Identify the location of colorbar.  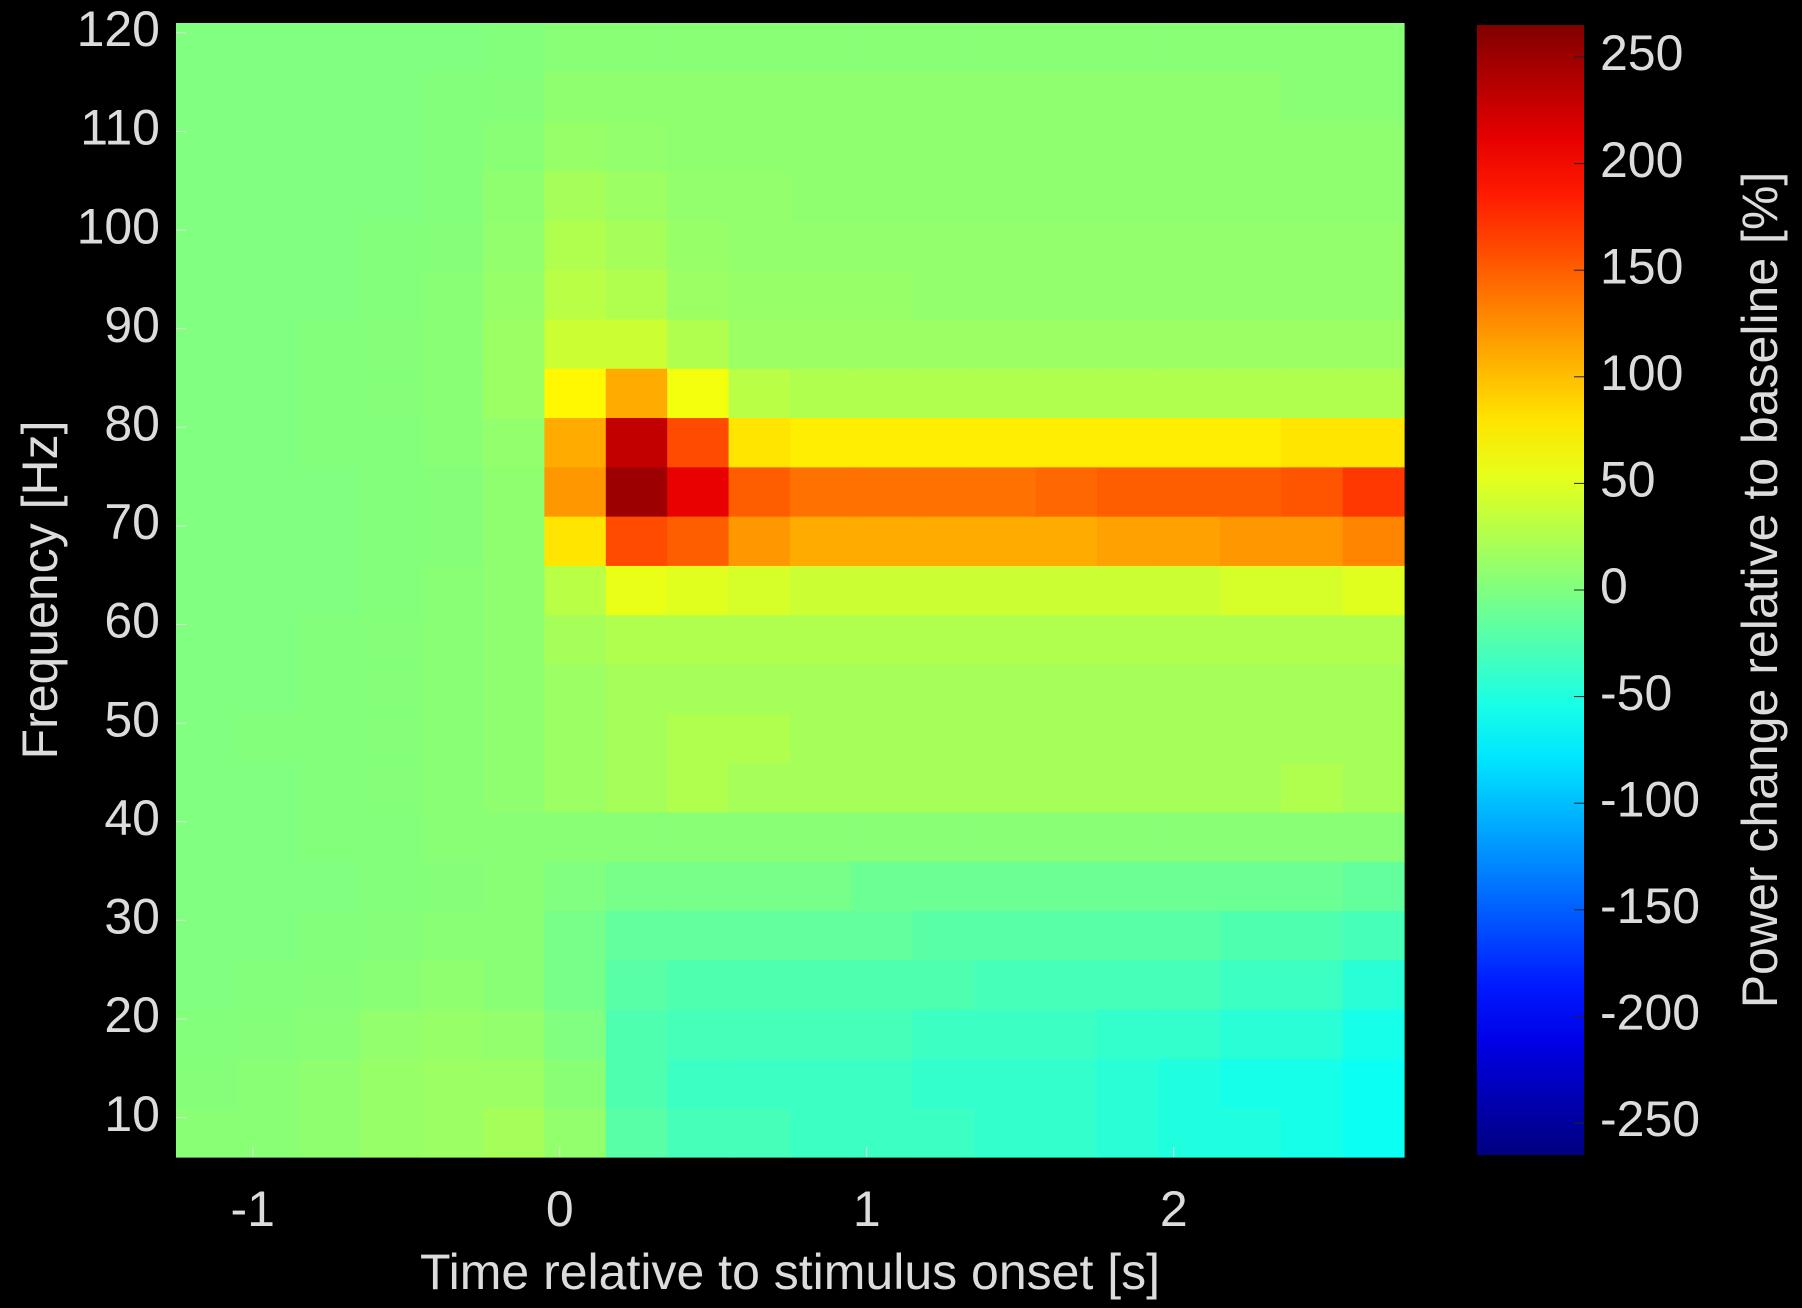
(1530, 590).